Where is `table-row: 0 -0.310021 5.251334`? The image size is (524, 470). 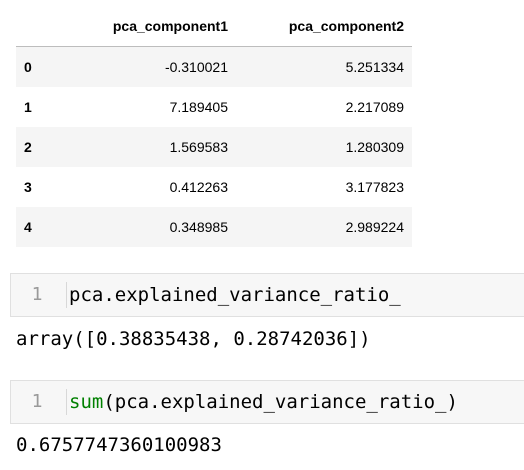
table-row: 0 -0.310021 5.251334 is located at coordinates (214, 66).